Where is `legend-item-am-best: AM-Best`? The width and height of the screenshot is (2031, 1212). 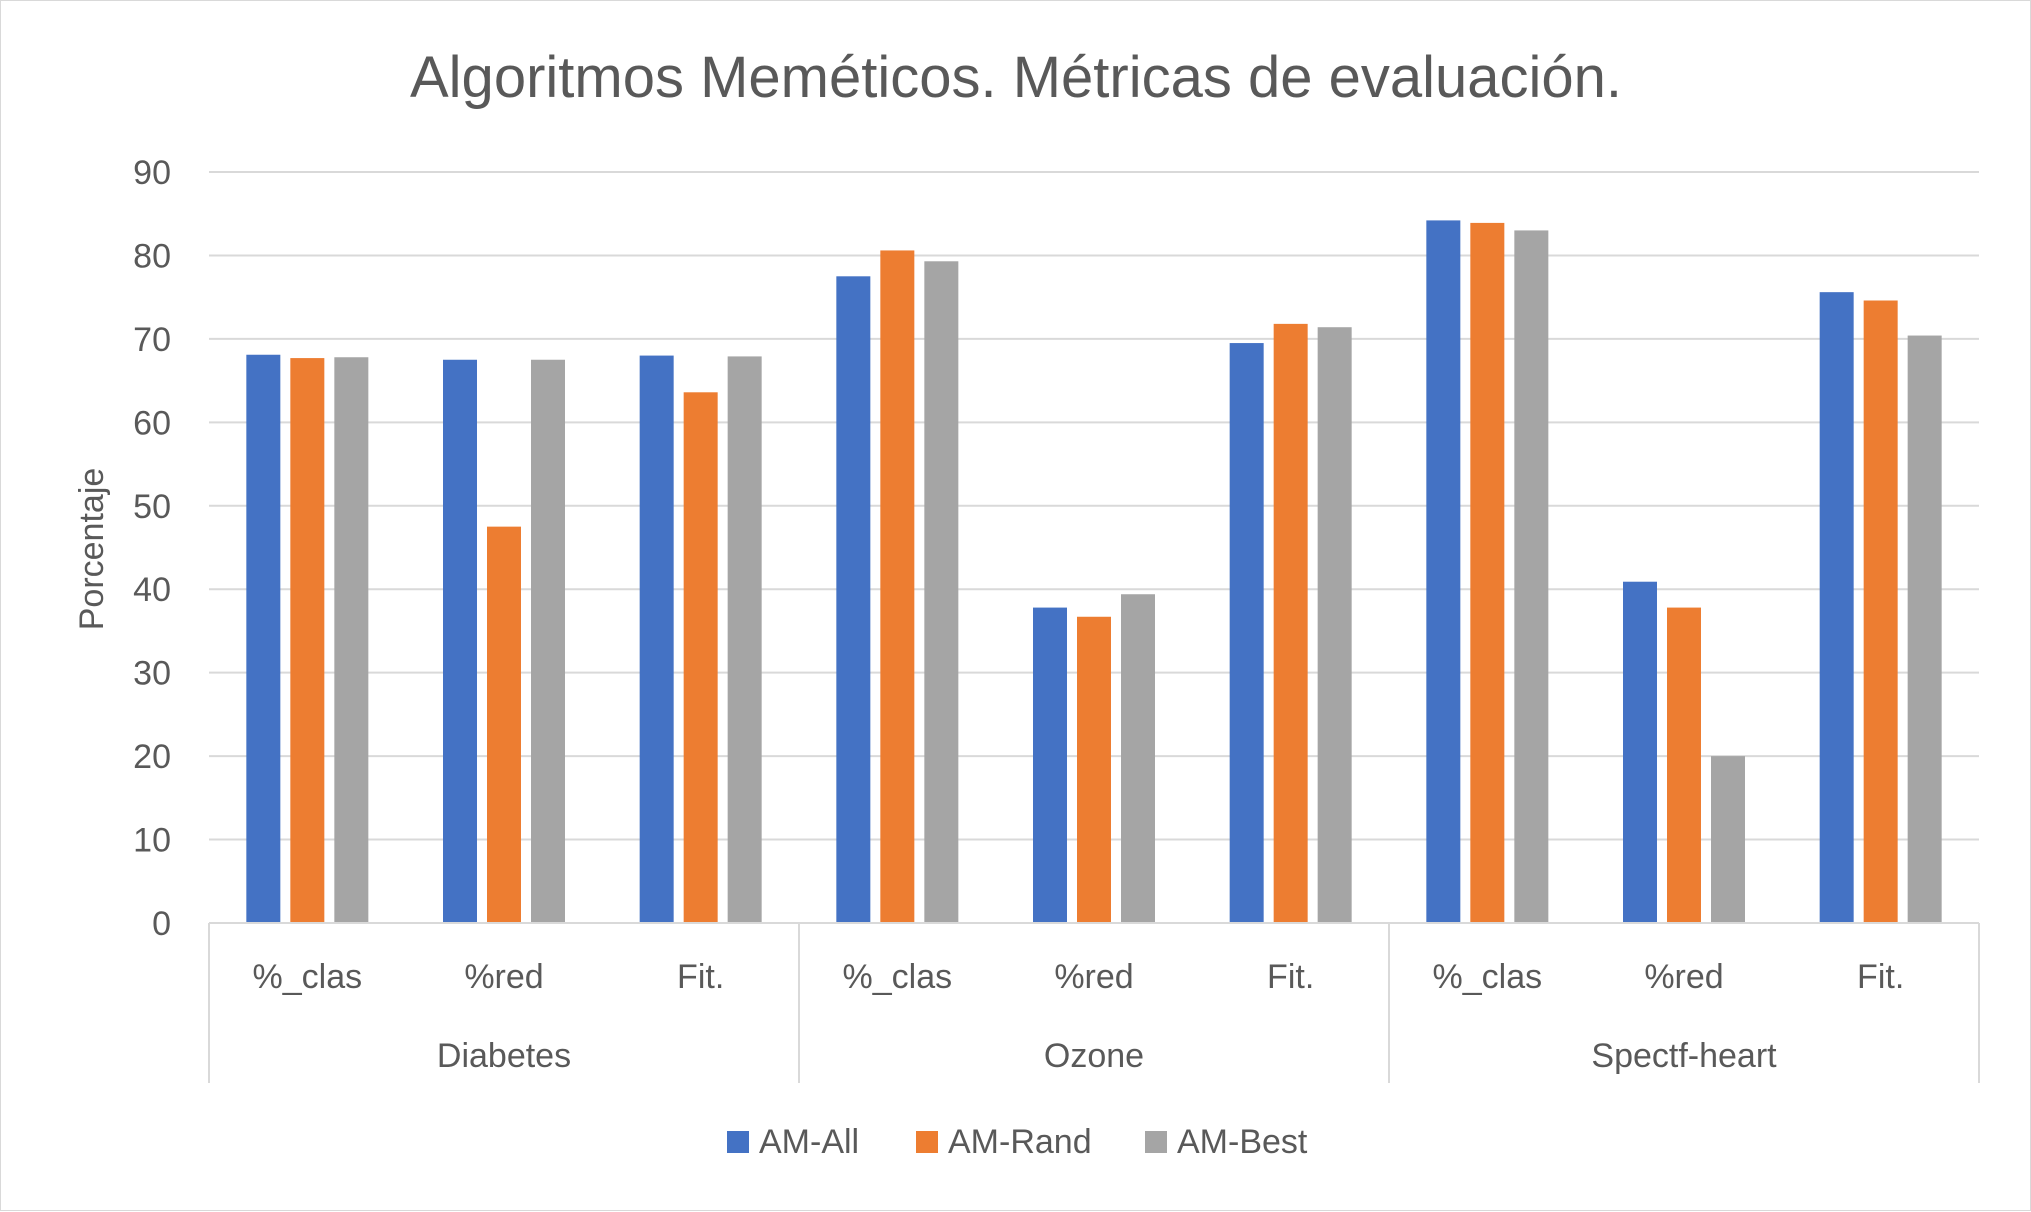
legend-item-am-best: AM-Best is located at coordinates (1226, 1142).